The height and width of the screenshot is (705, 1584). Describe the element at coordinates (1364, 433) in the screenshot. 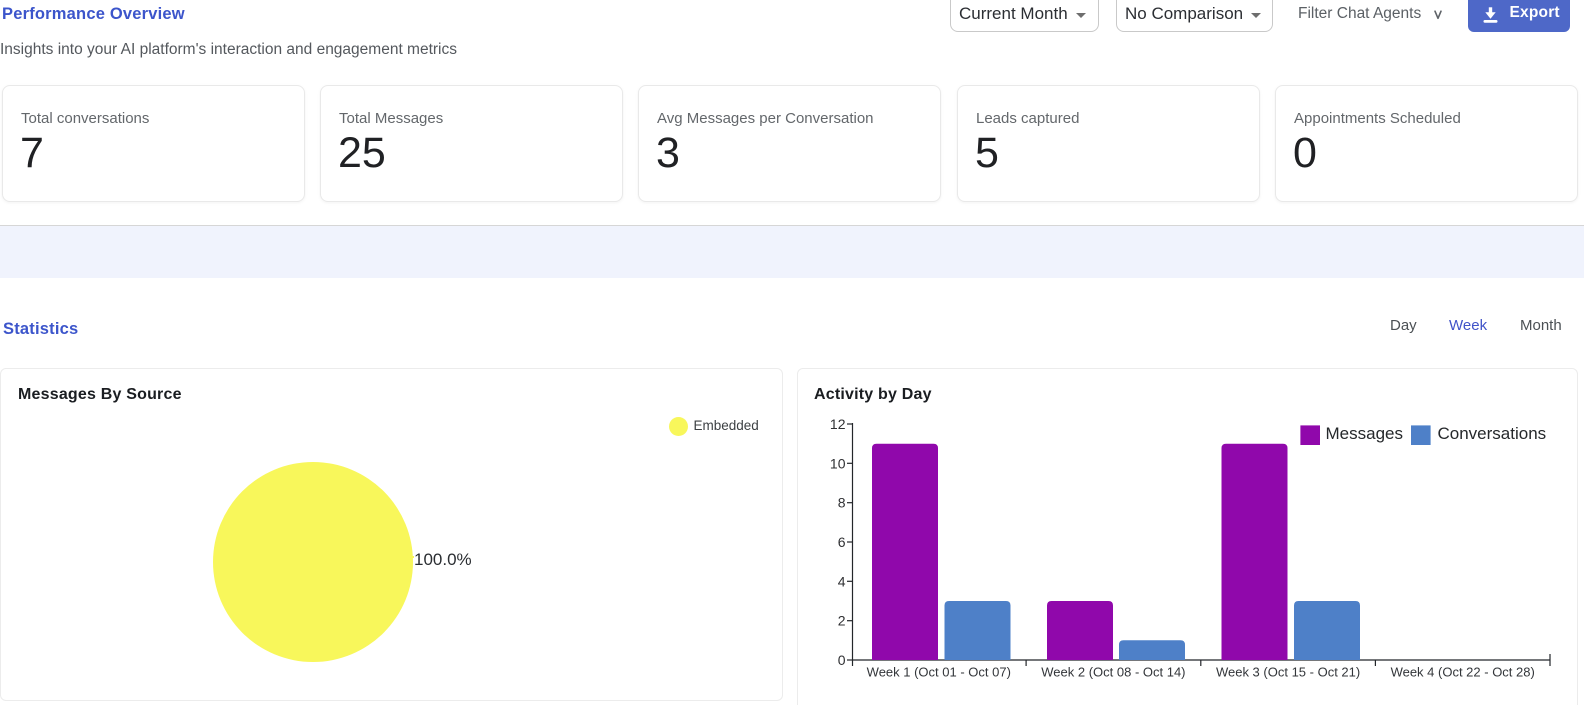

I see `svg-text: Messages` at that location.